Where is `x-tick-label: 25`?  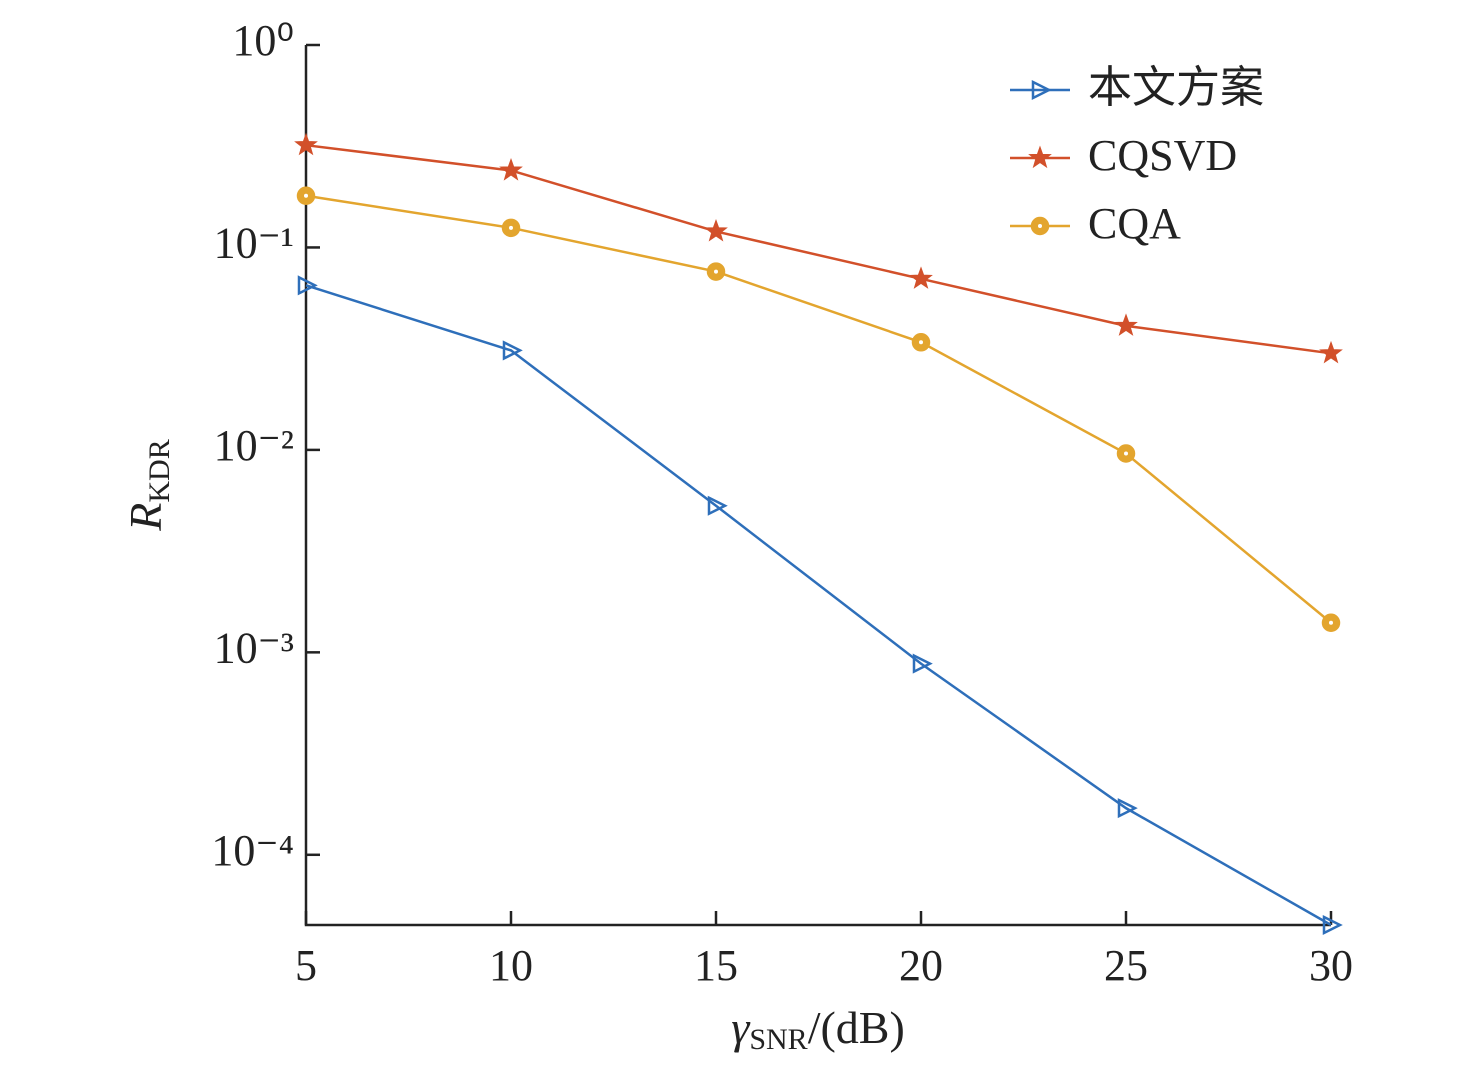 x-tick-label: 25 is located at coordinates (1126, 965).